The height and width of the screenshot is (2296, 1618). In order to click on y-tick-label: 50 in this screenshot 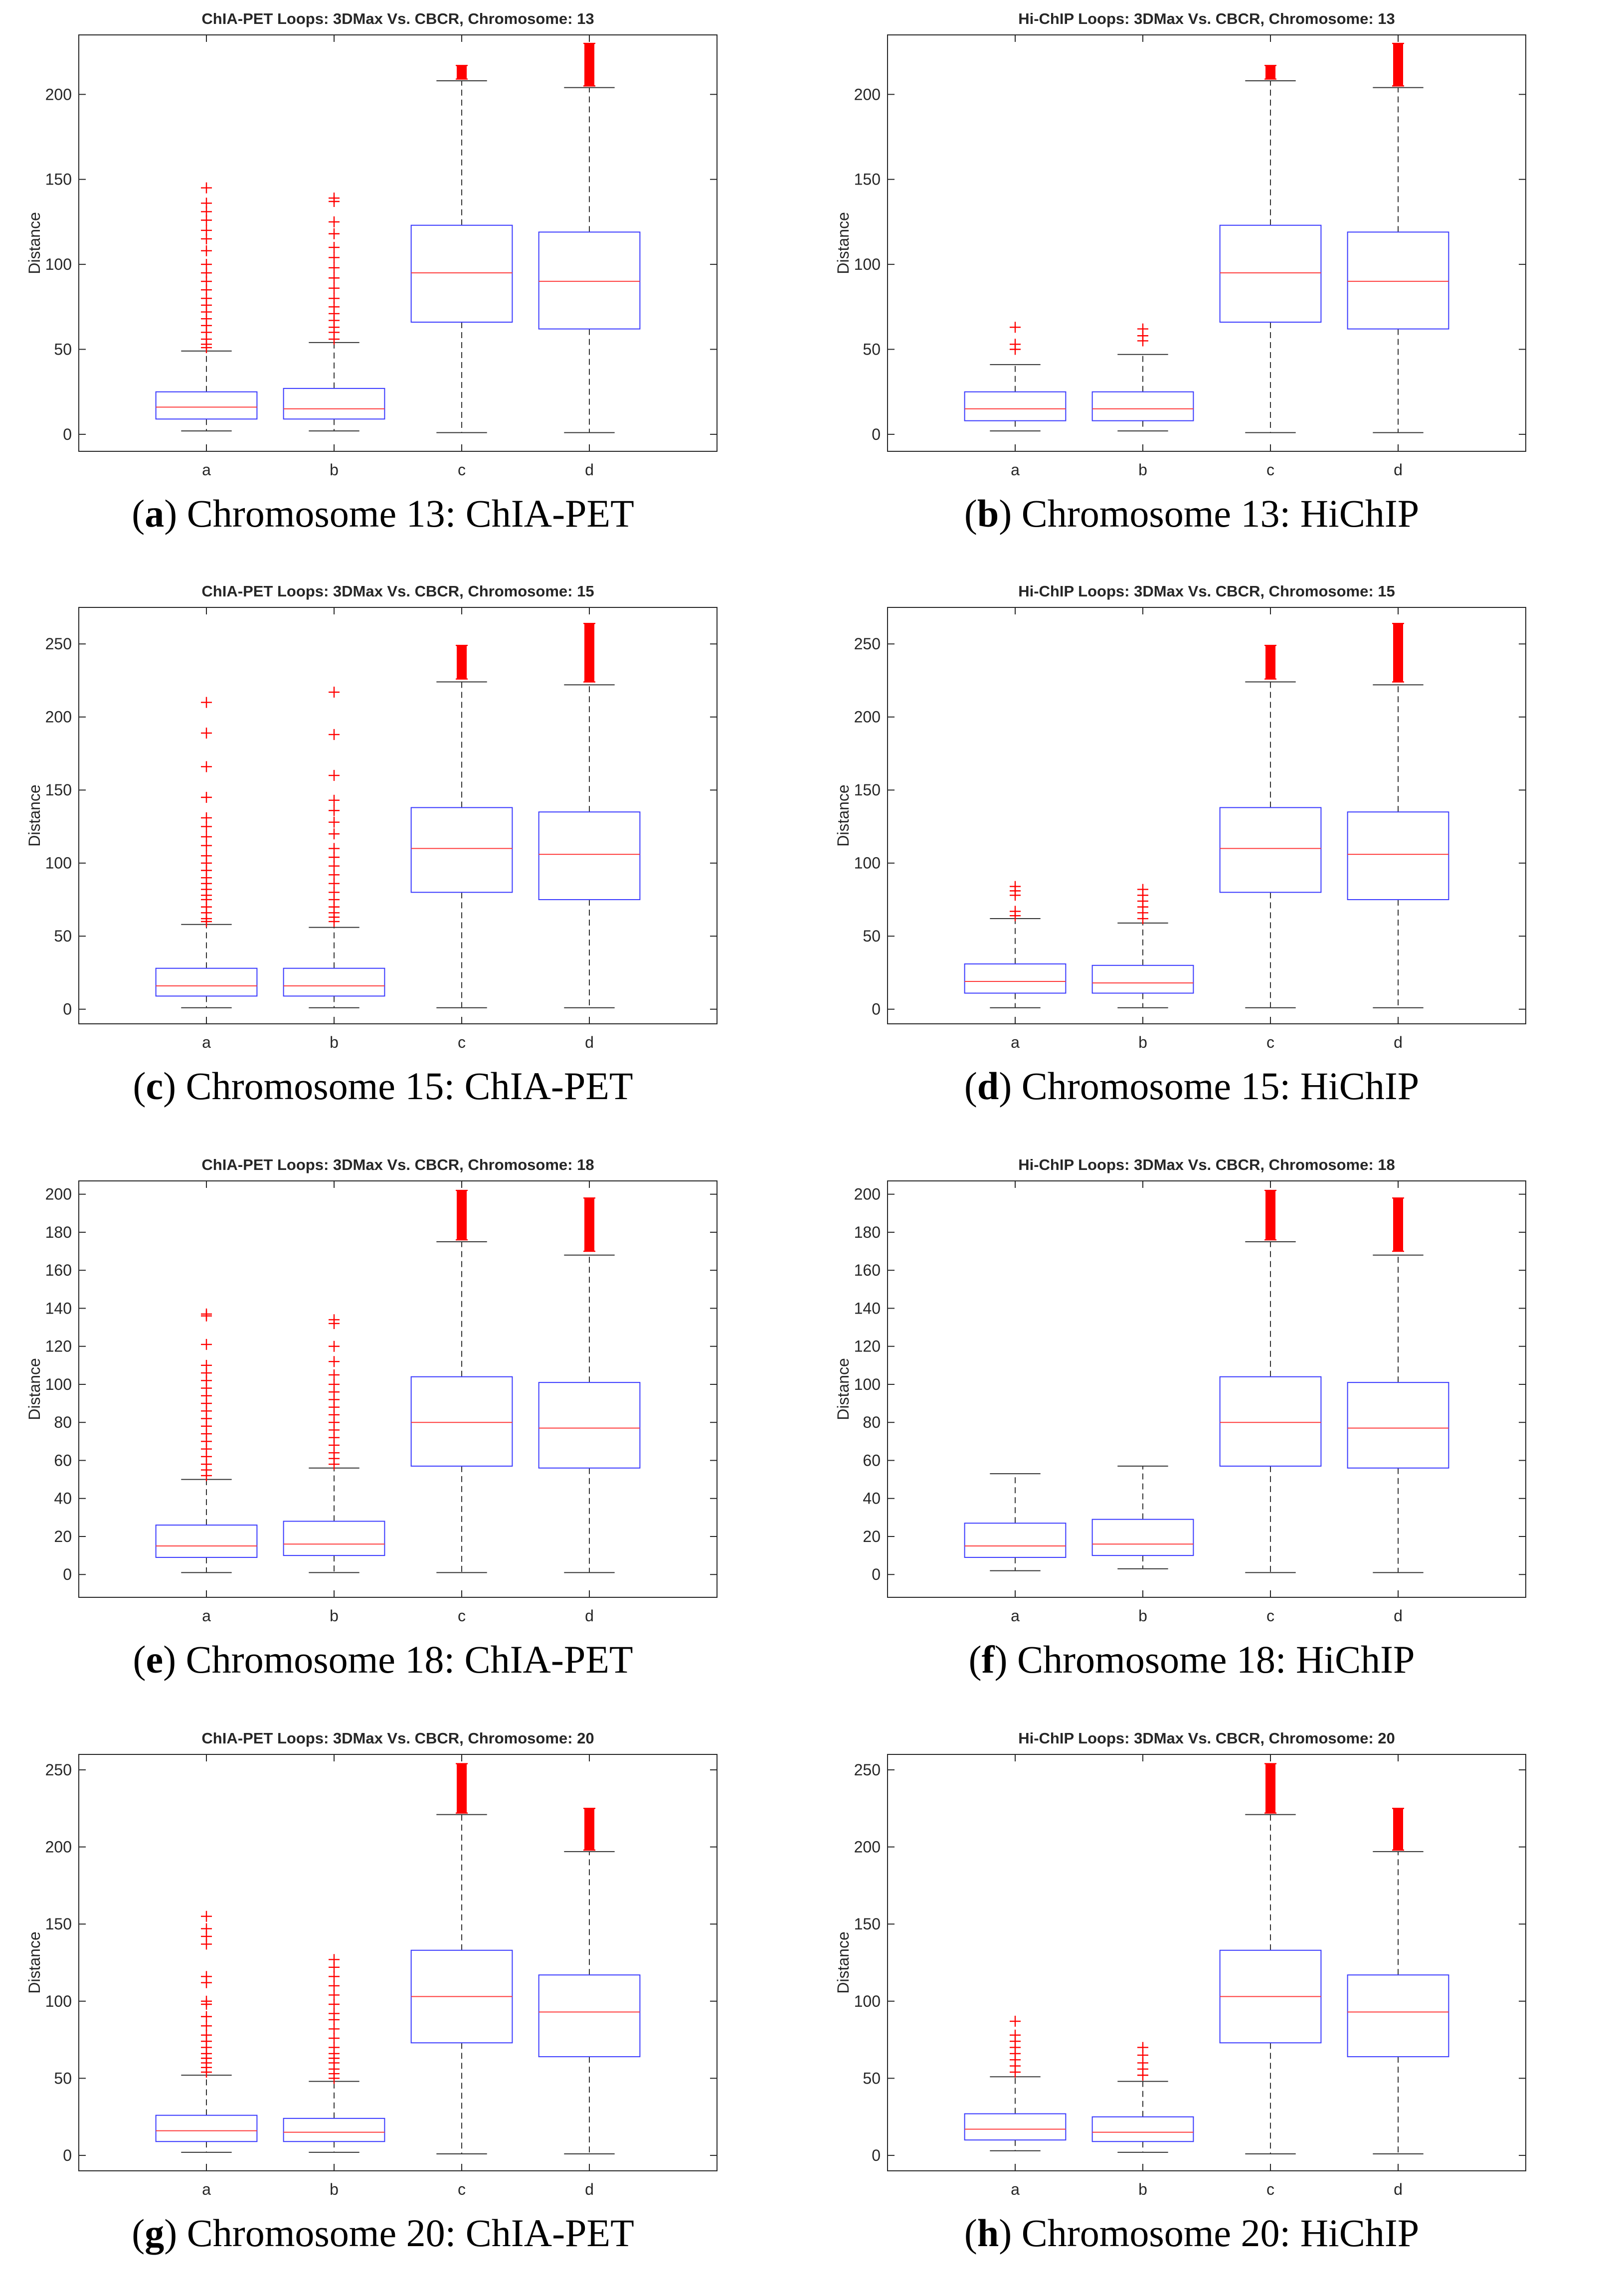, I will do `click(63, 936)`.